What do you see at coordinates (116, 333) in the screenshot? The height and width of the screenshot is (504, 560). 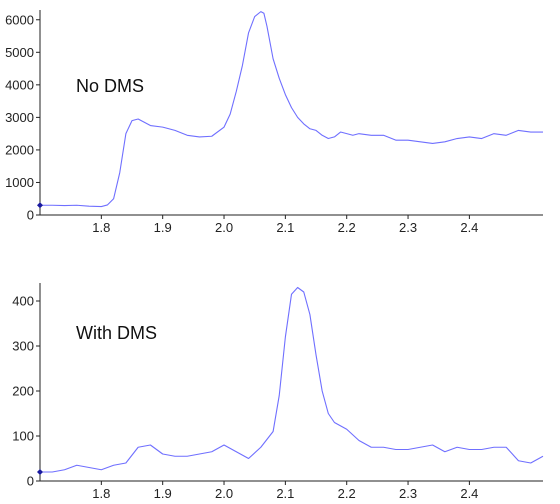 I see `chart-title: With DMS` at bounding box center [116, 333].